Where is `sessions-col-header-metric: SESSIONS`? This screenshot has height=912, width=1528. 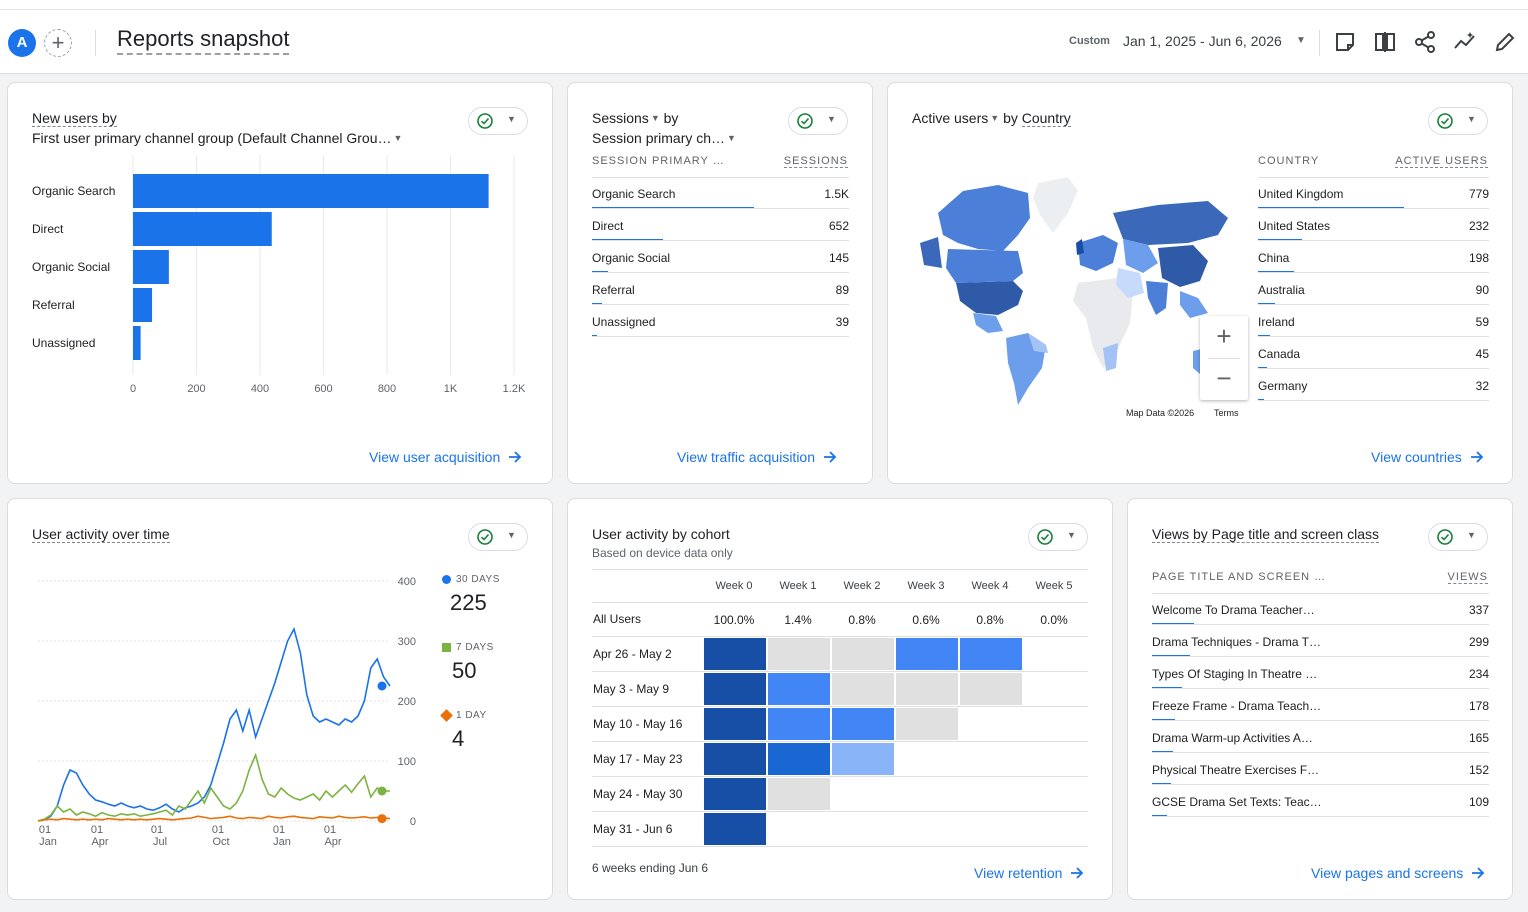
sessions-col-header-metric: SESSIONS is located at coordinates (815, 161).